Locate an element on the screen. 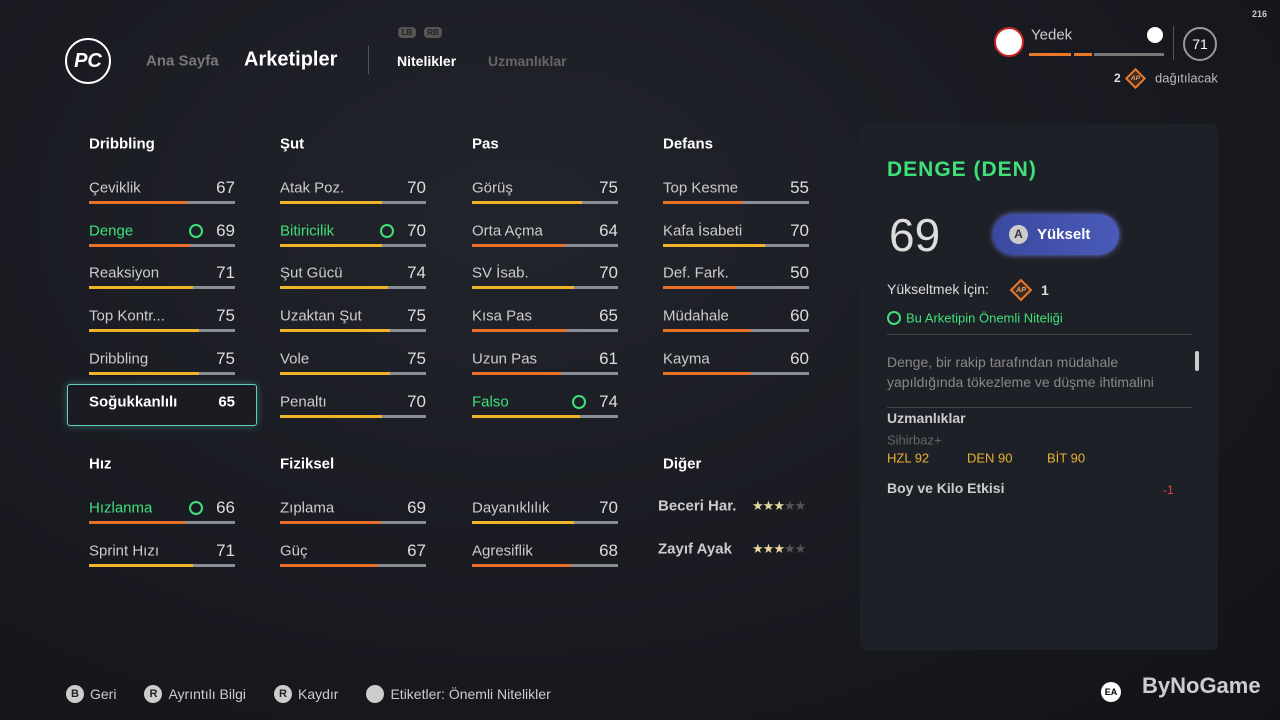  stat-name: Zıplama is located at coordinates (307, 508).